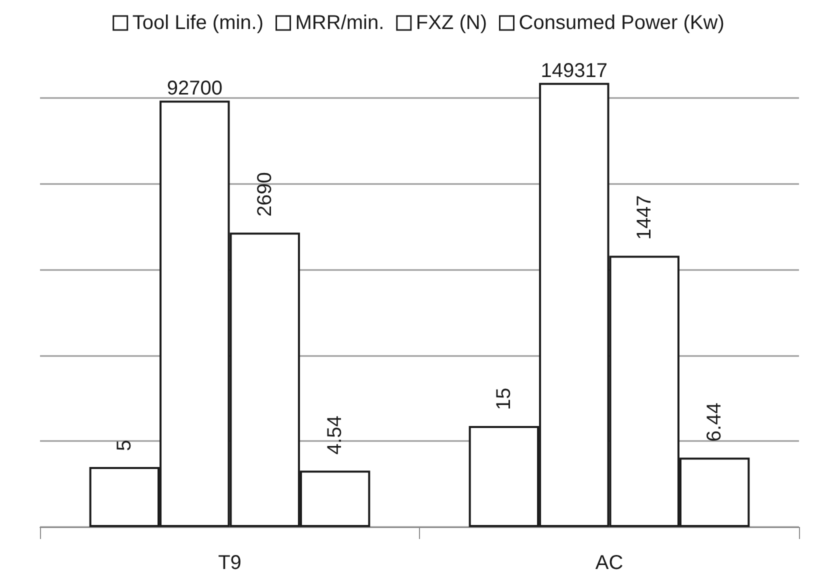  Describe the element at coordinates (574, 71) in the screenshot. I see `data-label: 149317` at that location.